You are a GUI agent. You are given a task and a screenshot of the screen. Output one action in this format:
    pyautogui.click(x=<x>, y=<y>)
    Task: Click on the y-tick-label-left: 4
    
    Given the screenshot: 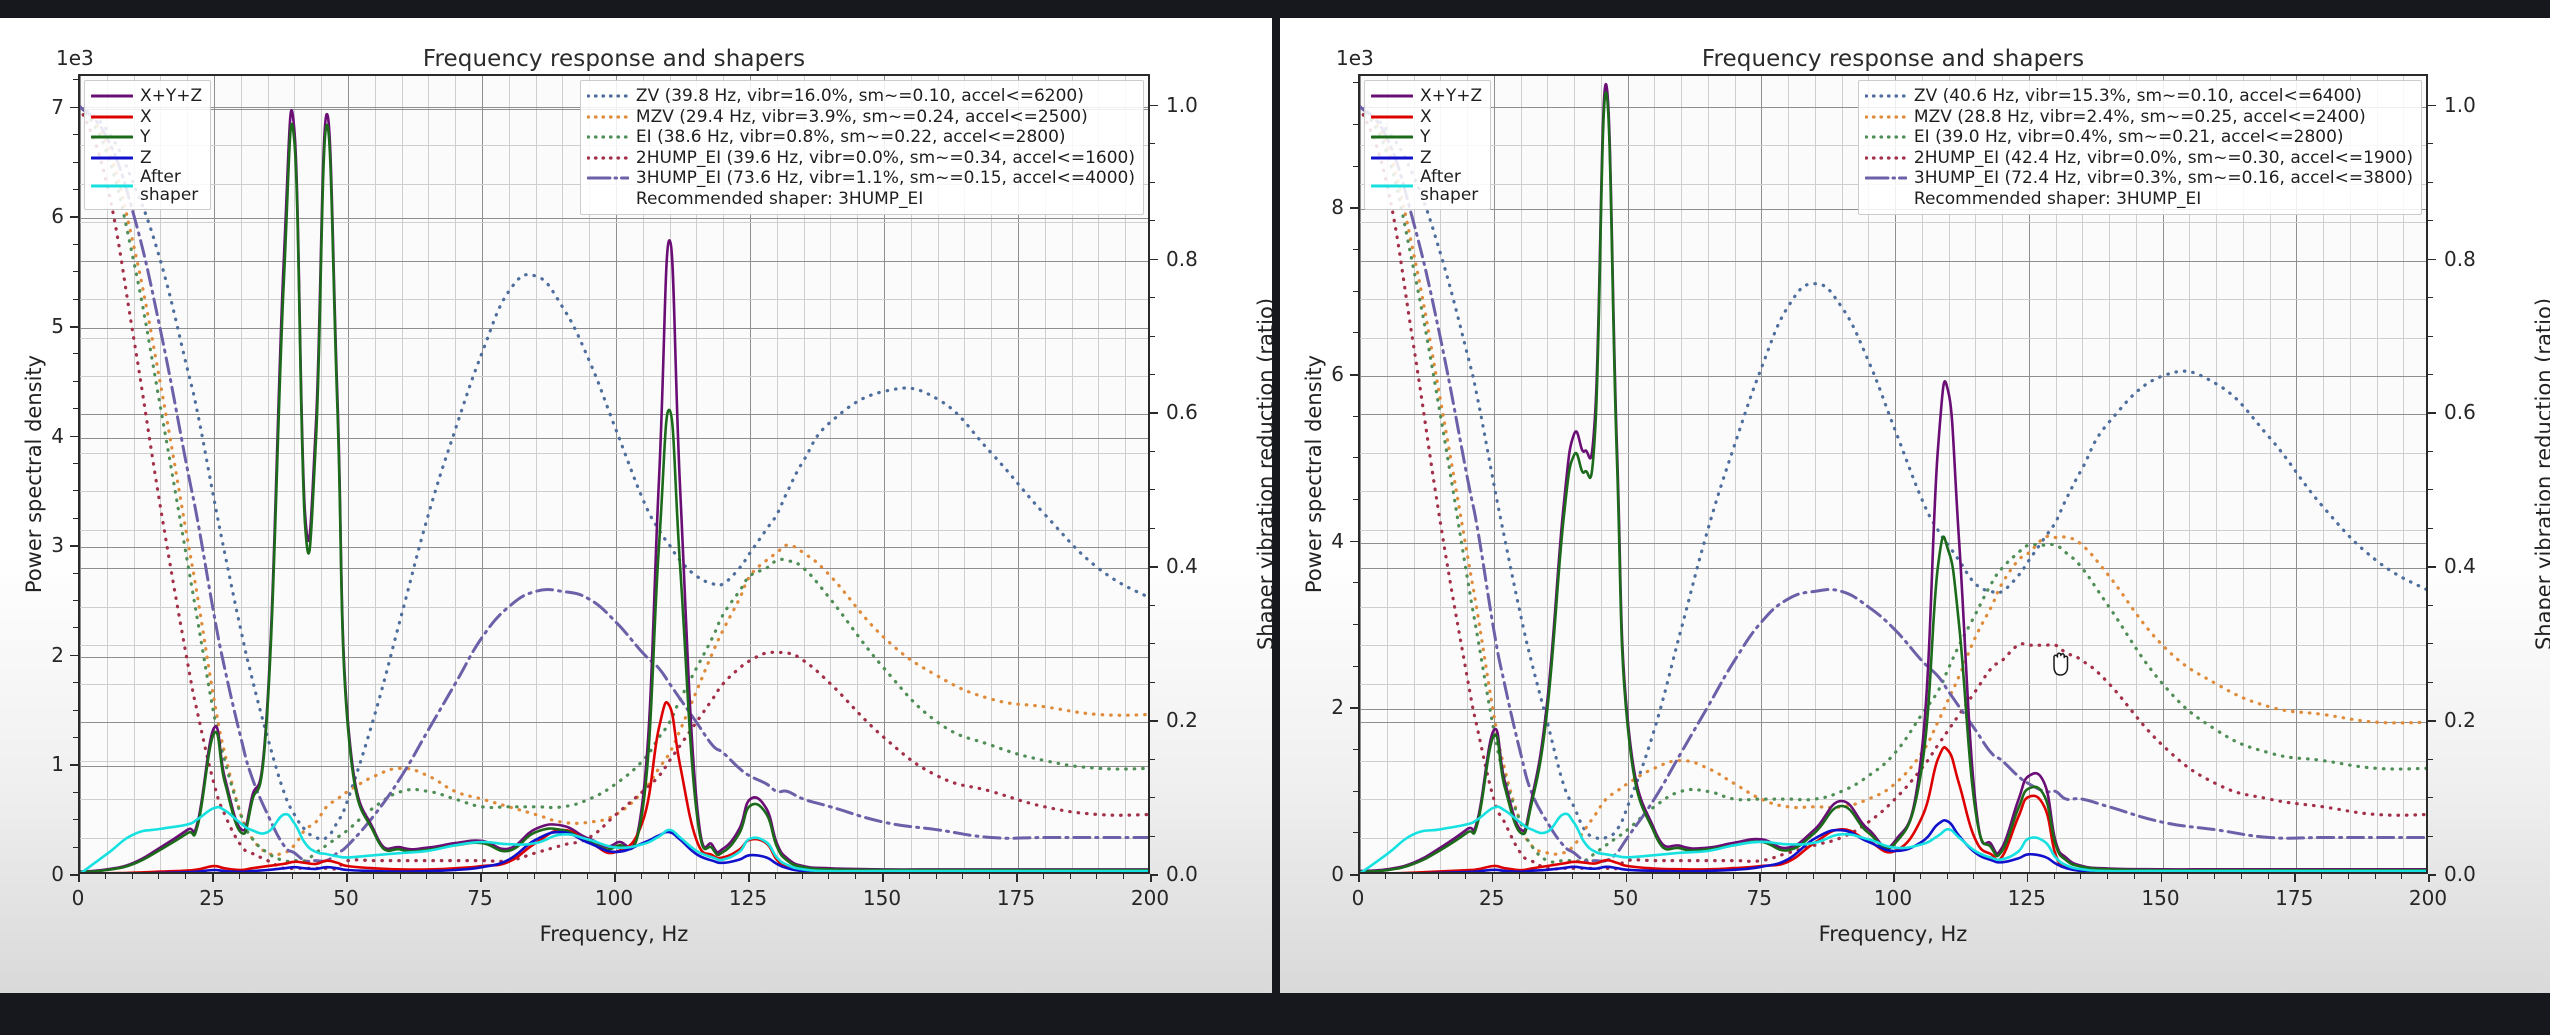 What is the action you would take?
    pyautogui.click(x=1337, y=540)
    